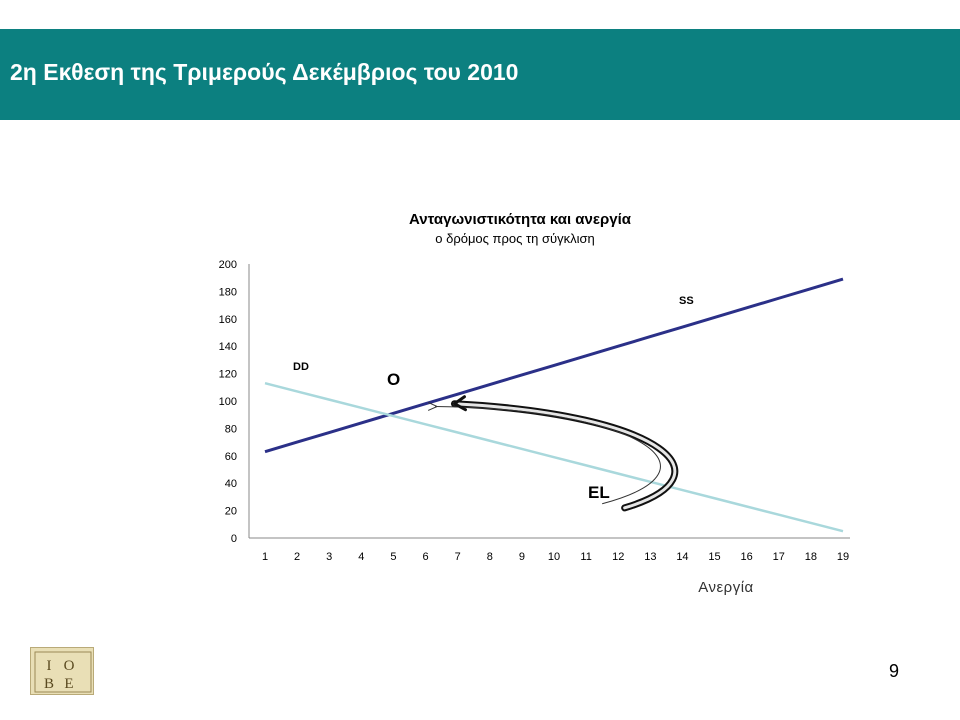  What do you see at coordinates (650, 557) in the screenshot?
I see `x-tick-label: 13` at bounding box center [650, 557].